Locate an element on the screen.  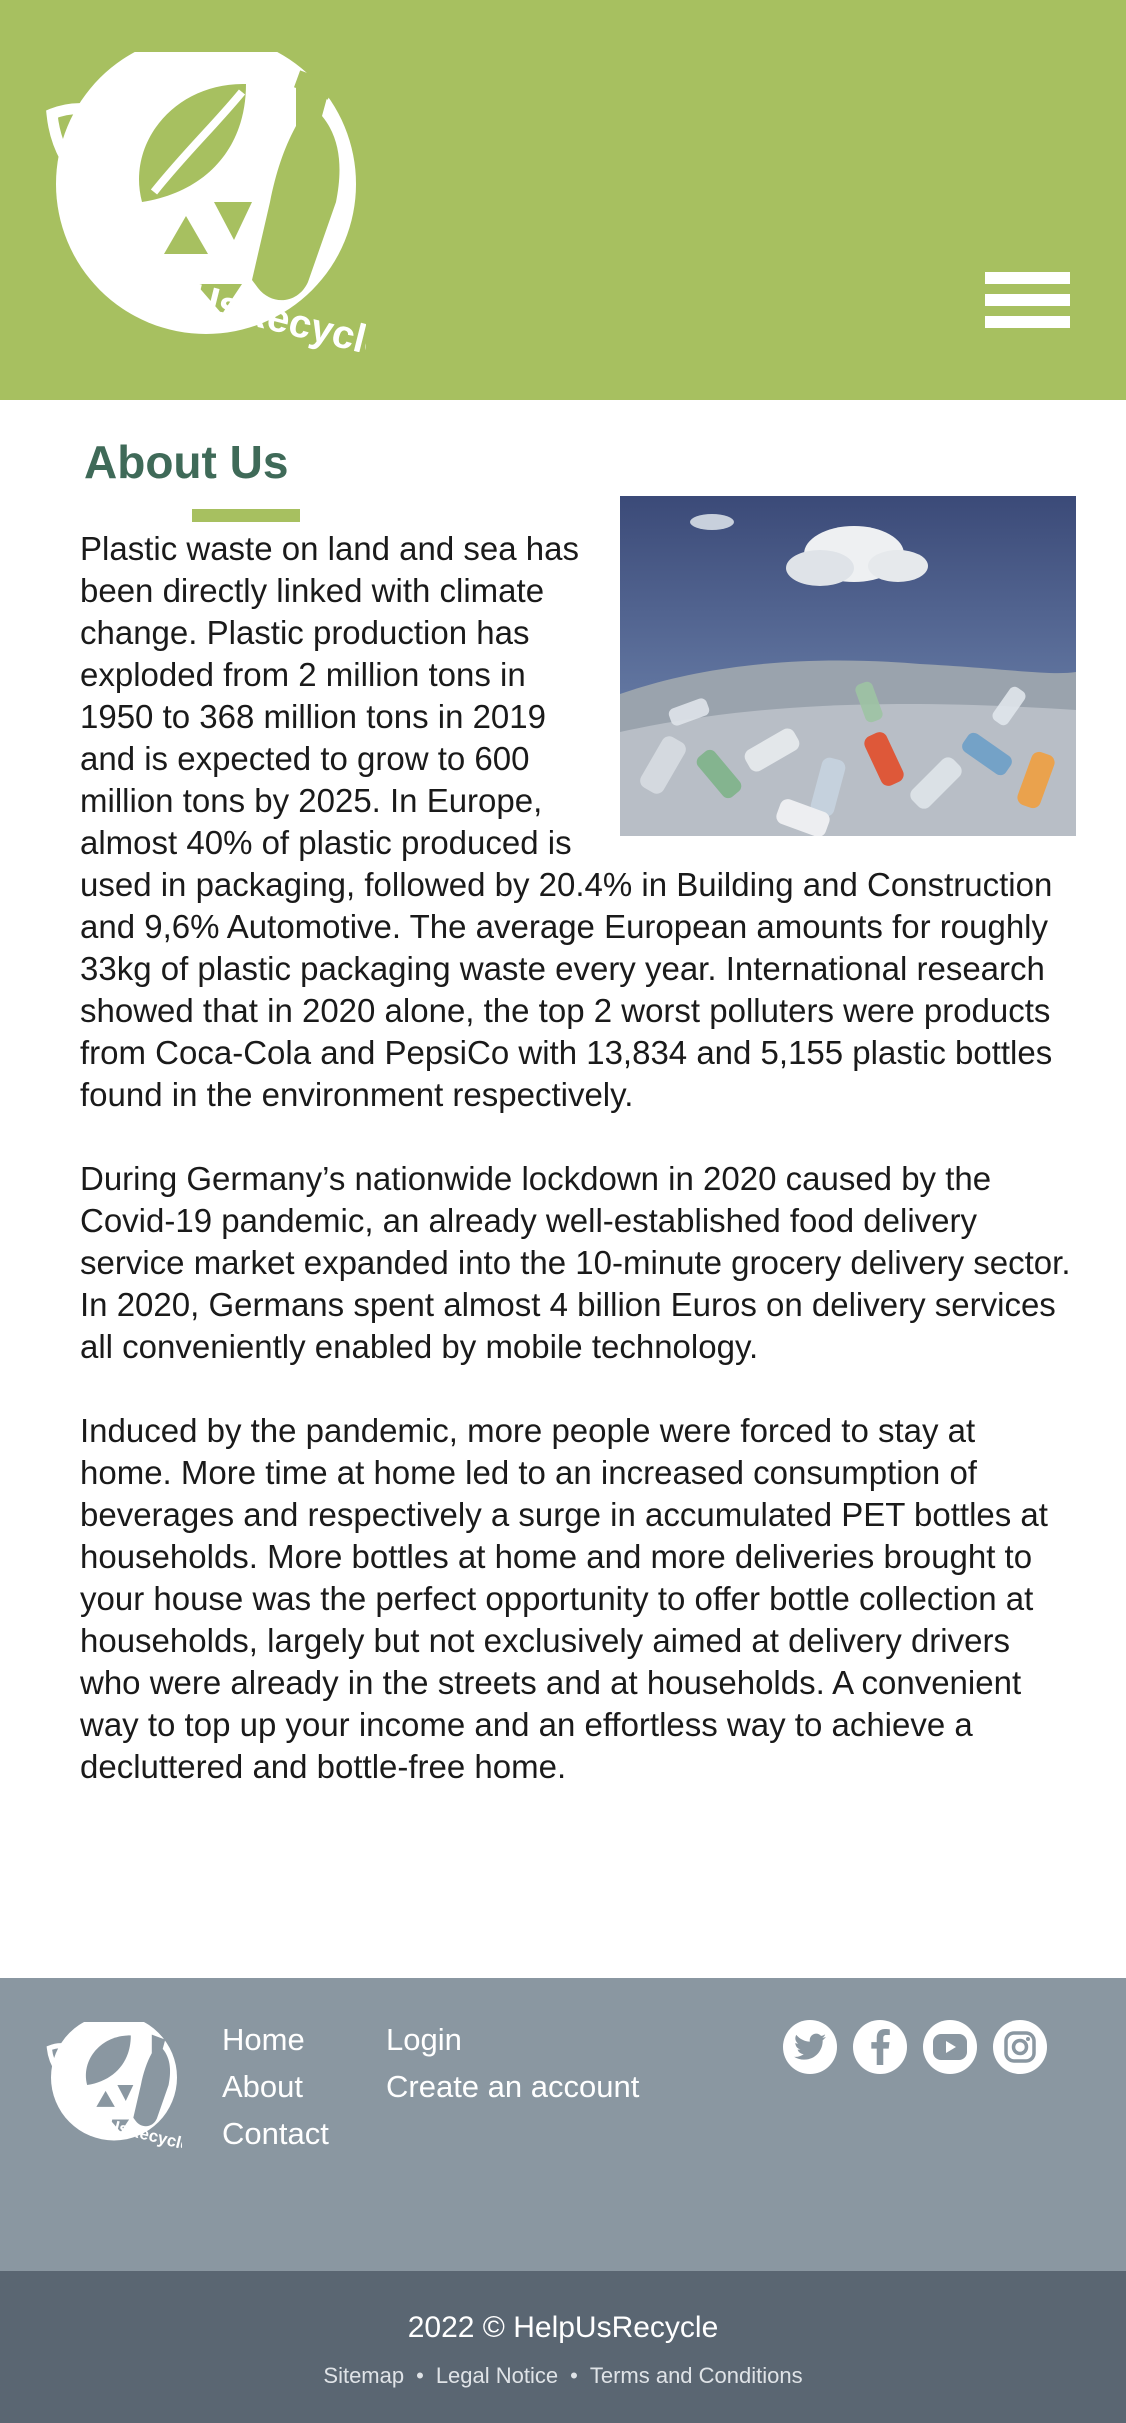
title-underline is located at coordinates (246, 515).